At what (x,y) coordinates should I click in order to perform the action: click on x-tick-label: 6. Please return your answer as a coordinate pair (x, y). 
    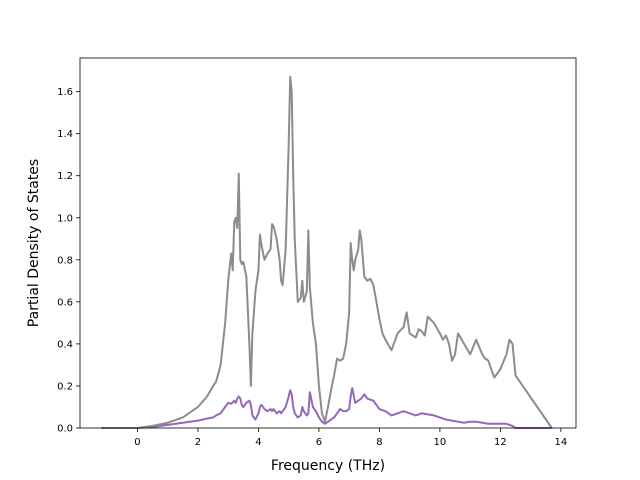
    Looking at the image, I should click on (319, 442).